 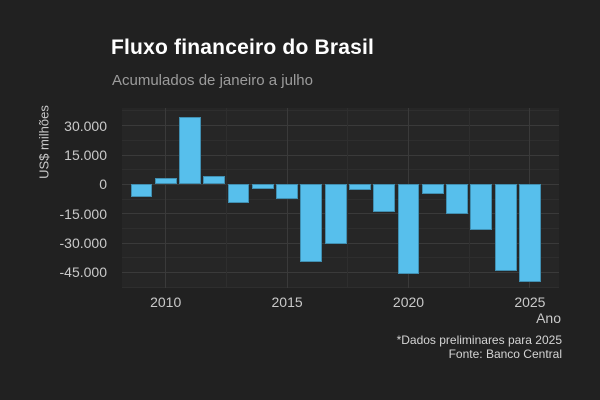 I want to click on bar-2010, so click(x=165, y=181).